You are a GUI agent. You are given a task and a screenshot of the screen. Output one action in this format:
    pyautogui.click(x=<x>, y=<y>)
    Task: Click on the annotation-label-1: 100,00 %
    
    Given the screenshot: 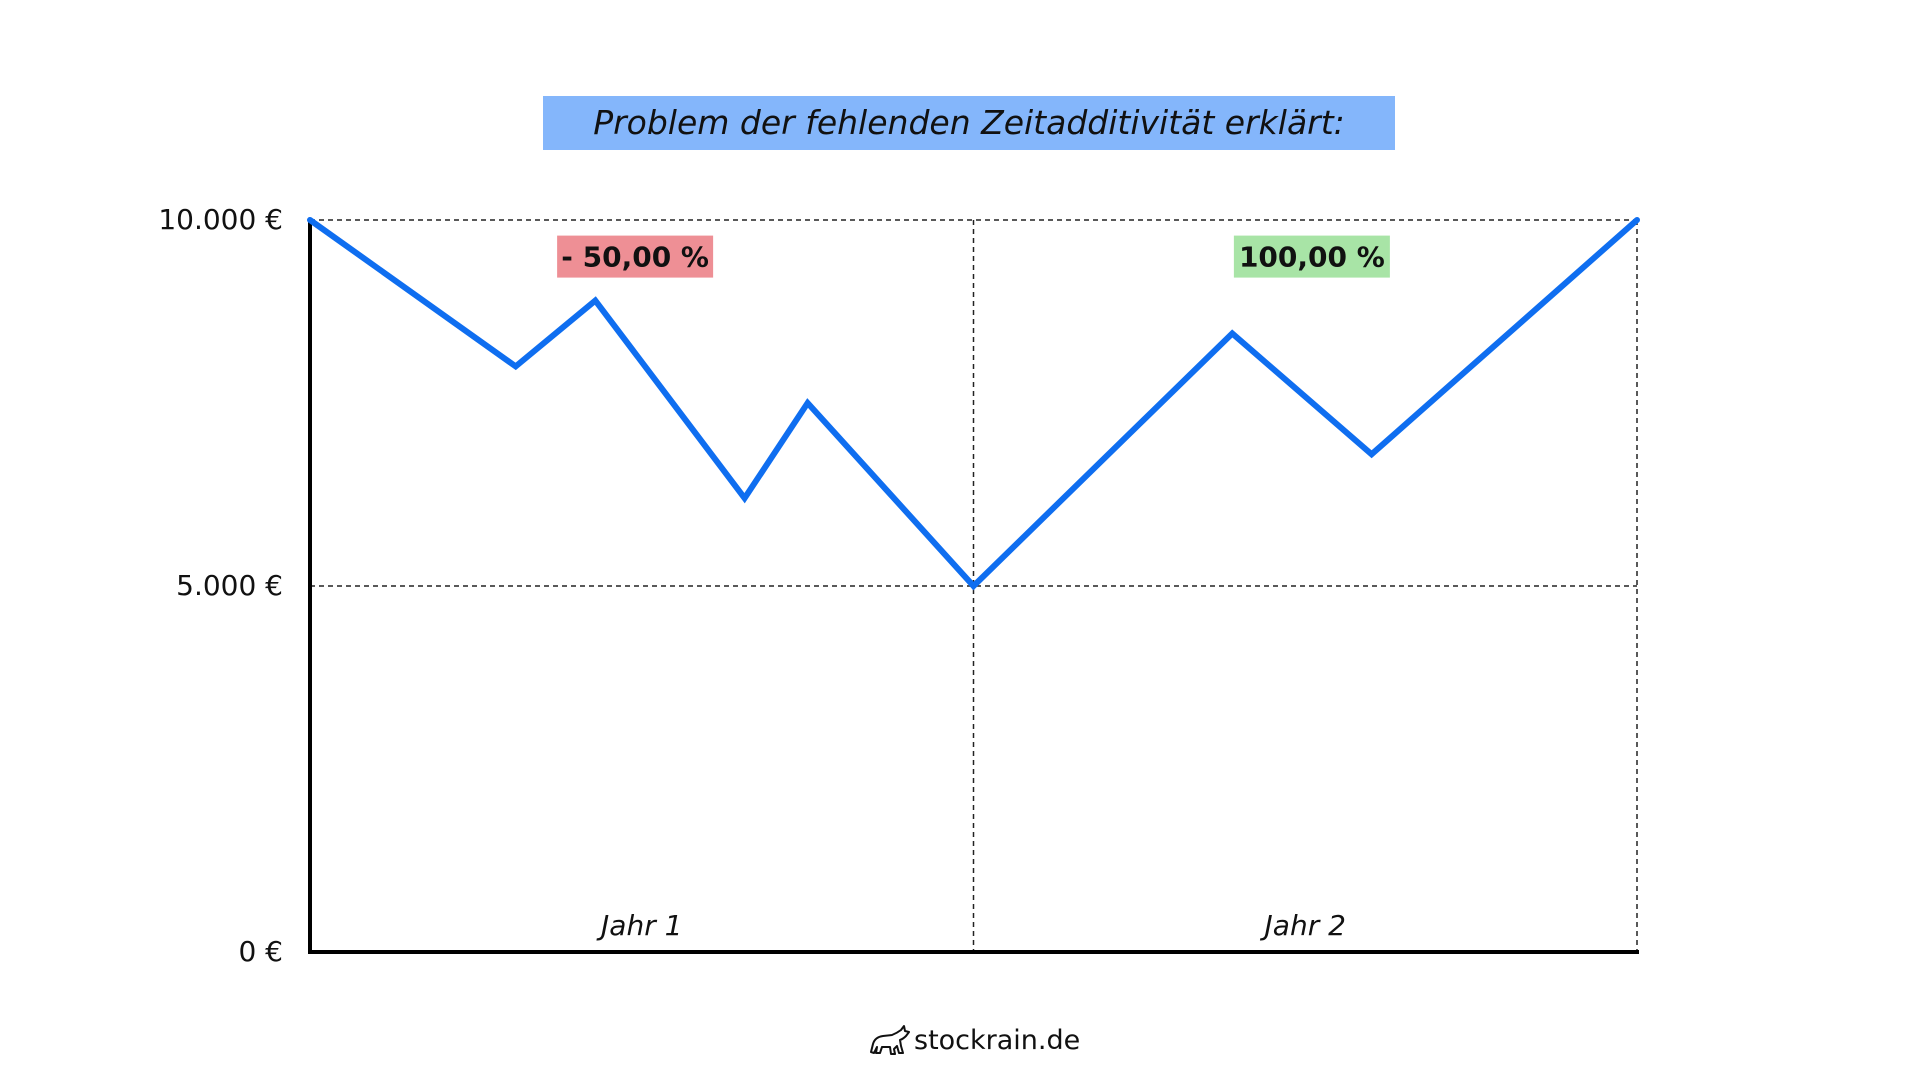 What is the action you would take?
    pyautogui.click(x=1312, y=257)
    